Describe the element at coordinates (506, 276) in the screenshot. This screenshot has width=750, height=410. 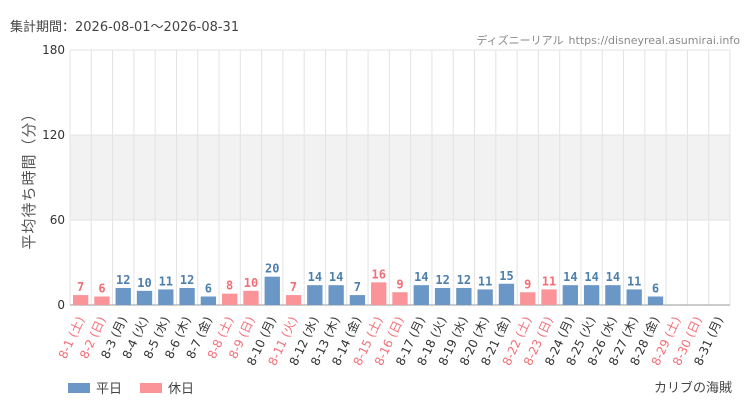
I see `data-label: 15` at that location.